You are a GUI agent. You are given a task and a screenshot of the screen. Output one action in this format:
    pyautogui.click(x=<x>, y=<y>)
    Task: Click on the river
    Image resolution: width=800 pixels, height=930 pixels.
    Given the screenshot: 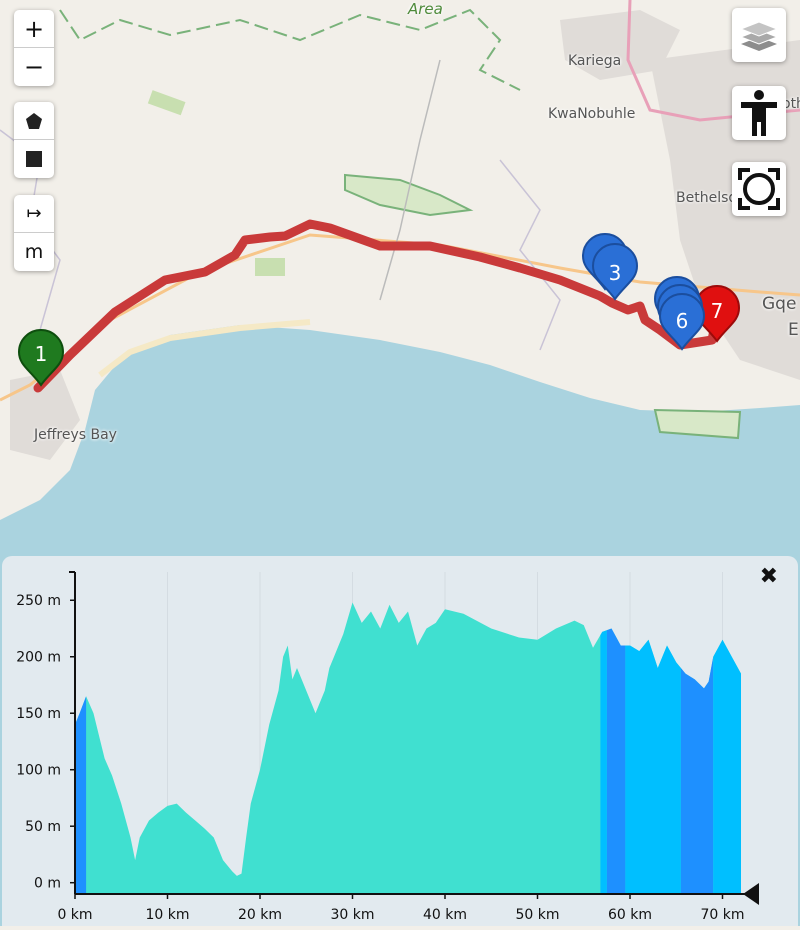 What is the action you would take?
    pyautogui.click(x=530, y=255)
    